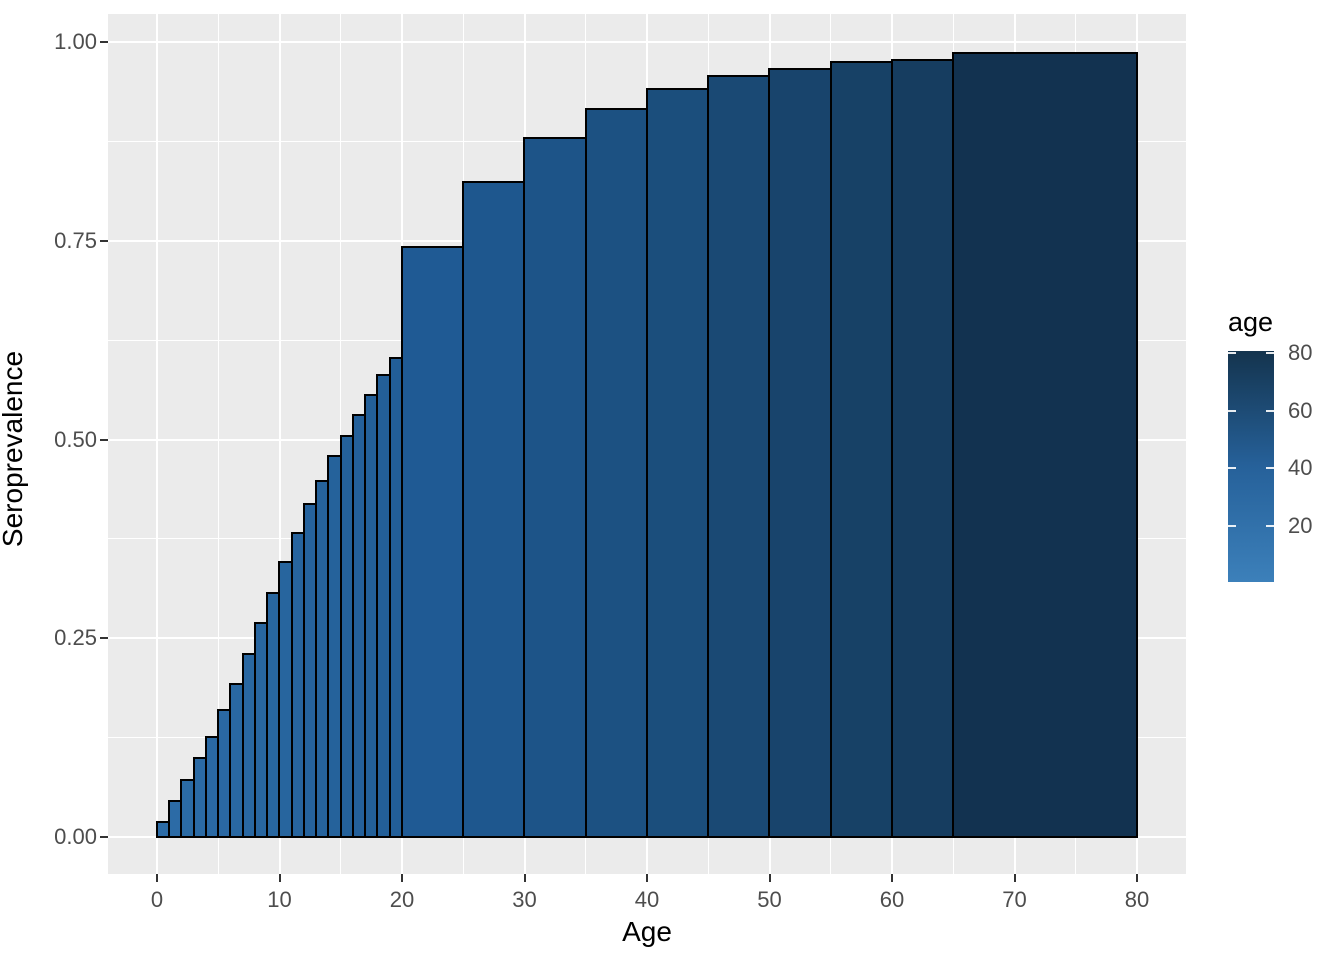 The image size is (1344, 960). What do you see at coordinates (1014, 899) in the screenshot?
I see `x-tick-label: 70` at bounding box center [1014, 899].